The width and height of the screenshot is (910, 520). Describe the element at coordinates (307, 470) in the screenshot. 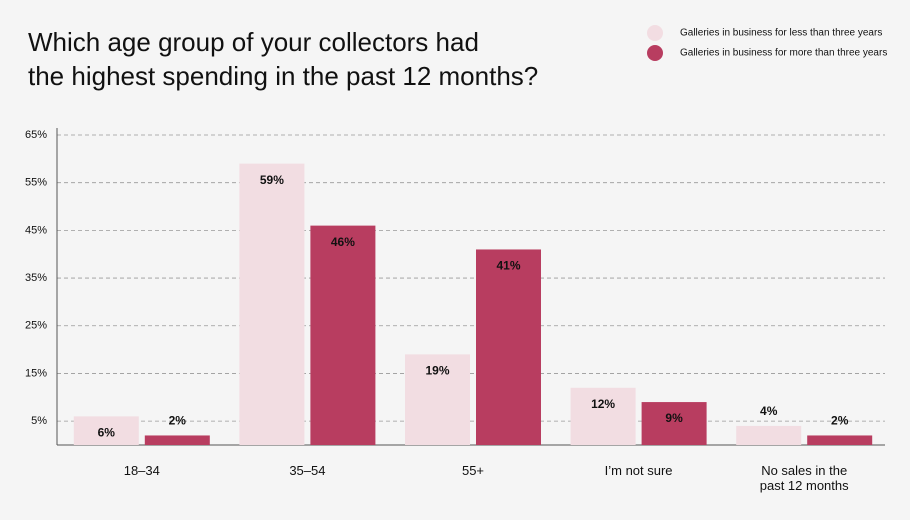

I see `x-tick-label: 35–54` at that location.